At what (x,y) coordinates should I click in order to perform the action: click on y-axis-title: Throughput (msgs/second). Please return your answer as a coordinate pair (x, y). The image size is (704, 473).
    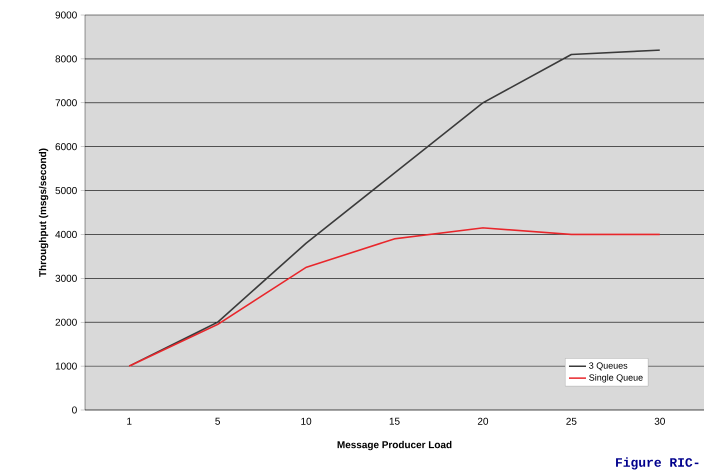
    Looking at the image, I should click on (43, 212).